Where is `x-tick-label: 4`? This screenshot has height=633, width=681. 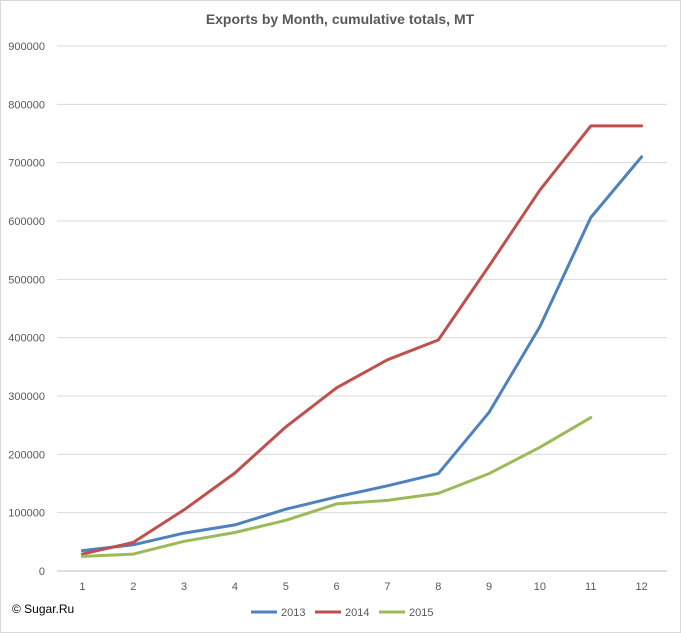
x-tick-label: 4 is located at coordinates (235, 587).